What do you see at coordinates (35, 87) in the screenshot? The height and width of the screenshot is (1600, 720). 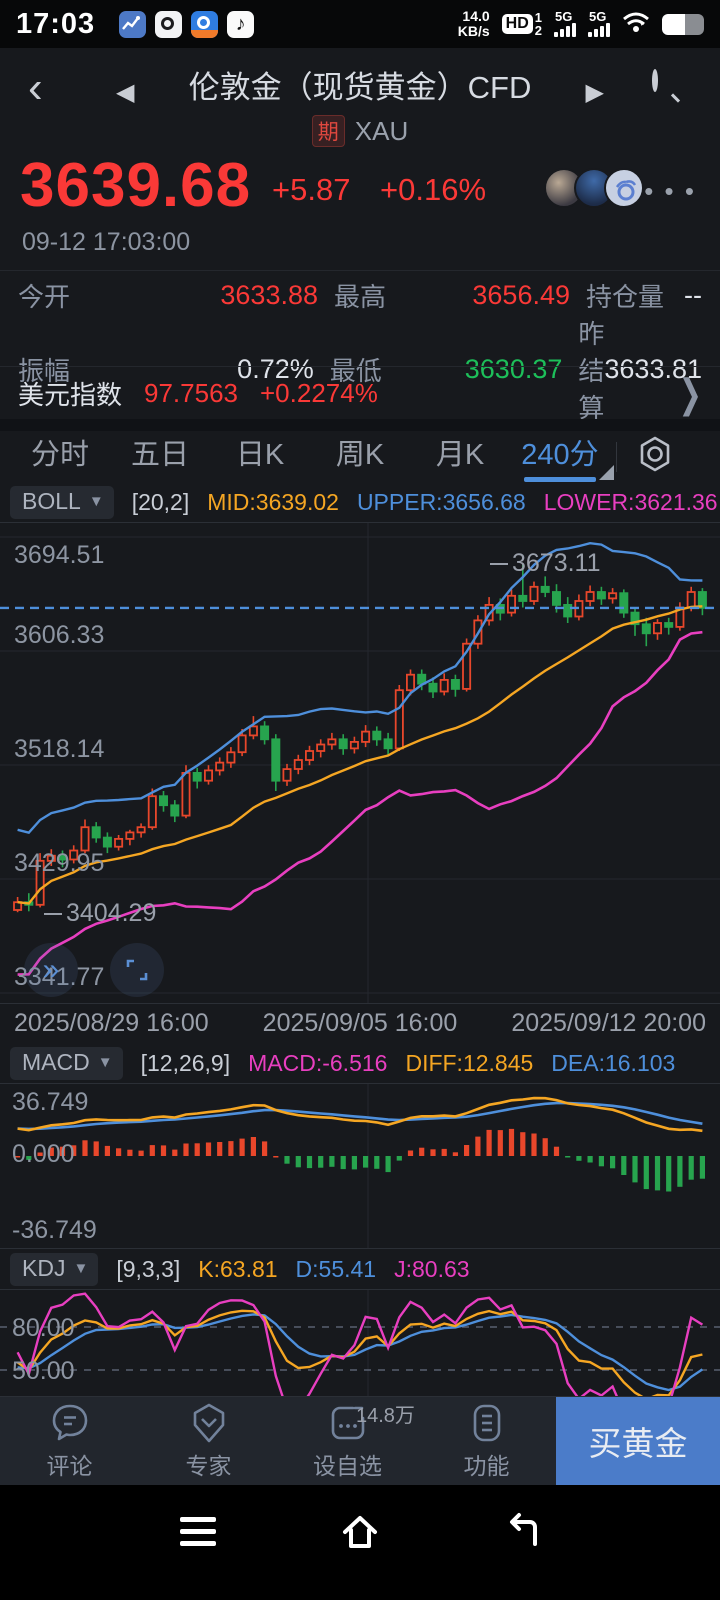 I see `back-chevron-icon: ‹` at bounding box center [35, 87].